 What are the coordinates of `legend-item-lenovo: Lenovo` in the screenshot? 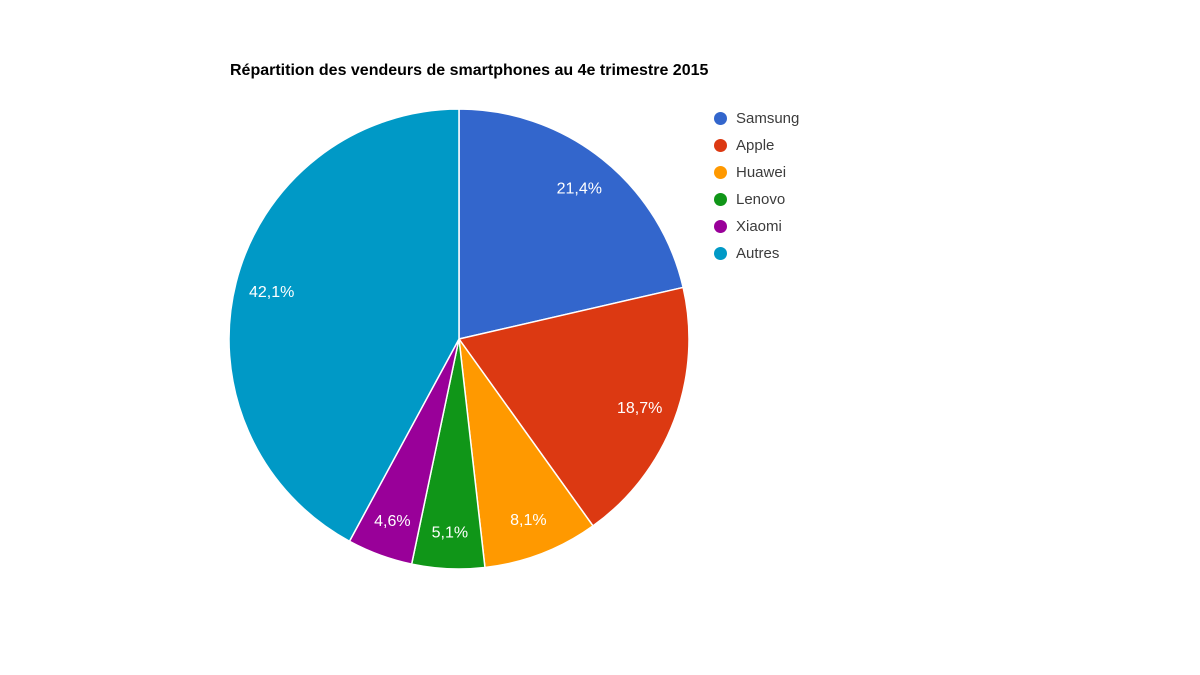 It's located at (756, 199).